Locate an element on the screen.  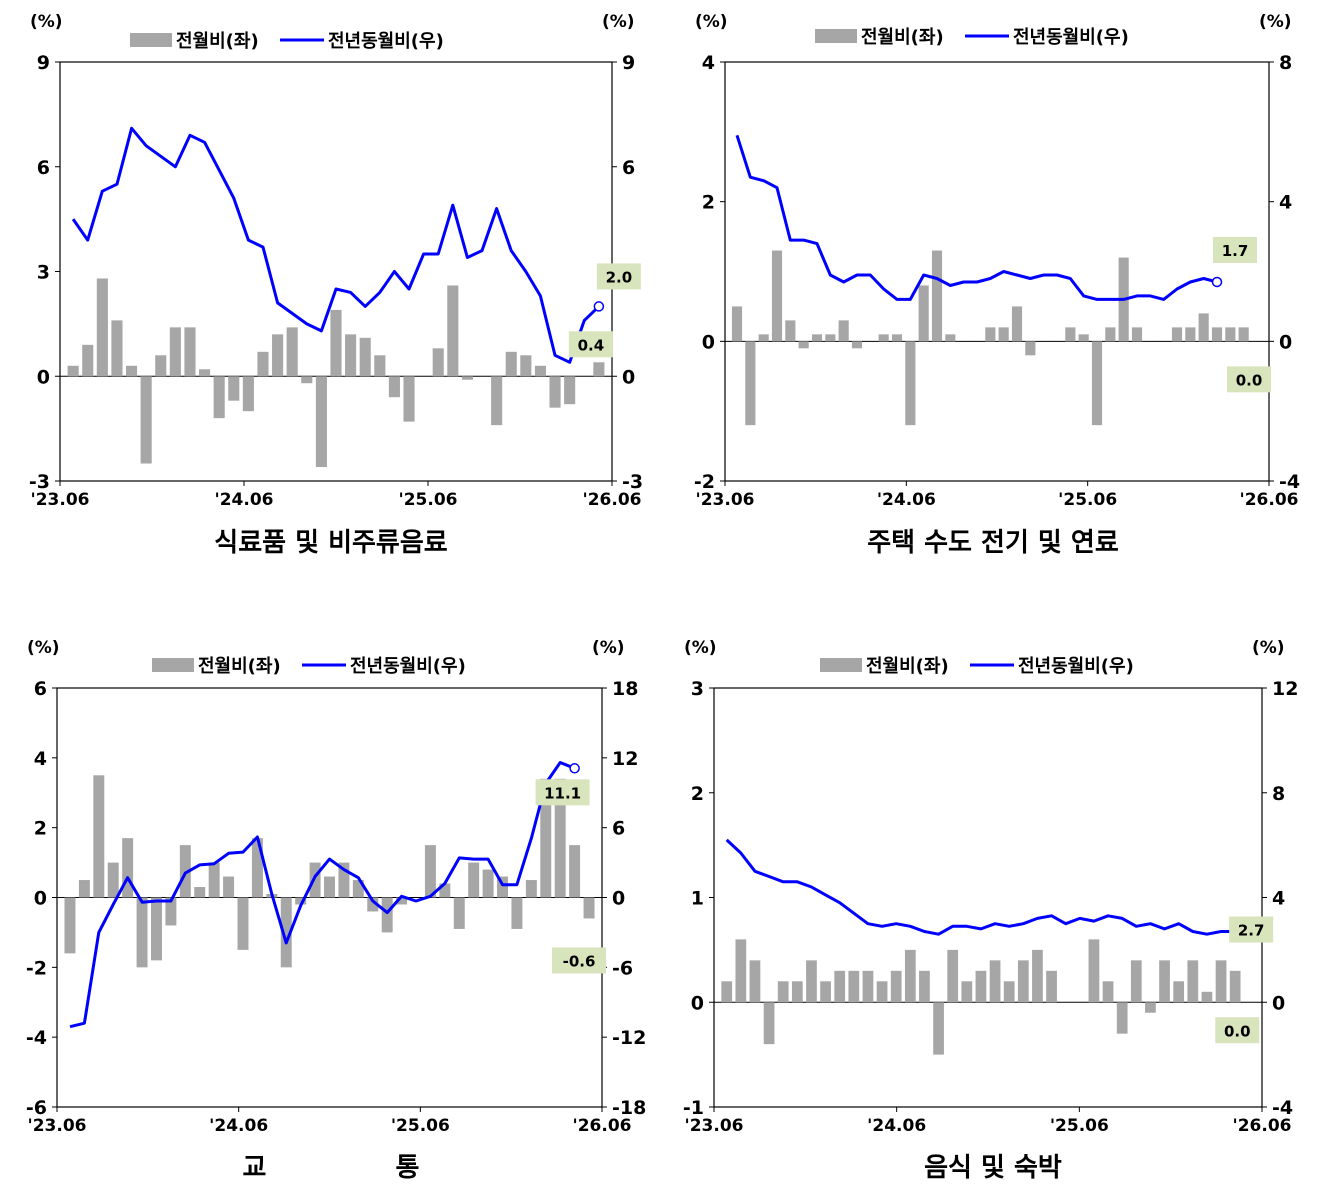
right-tick-label: 8 is located at coordinates (1285, 63).